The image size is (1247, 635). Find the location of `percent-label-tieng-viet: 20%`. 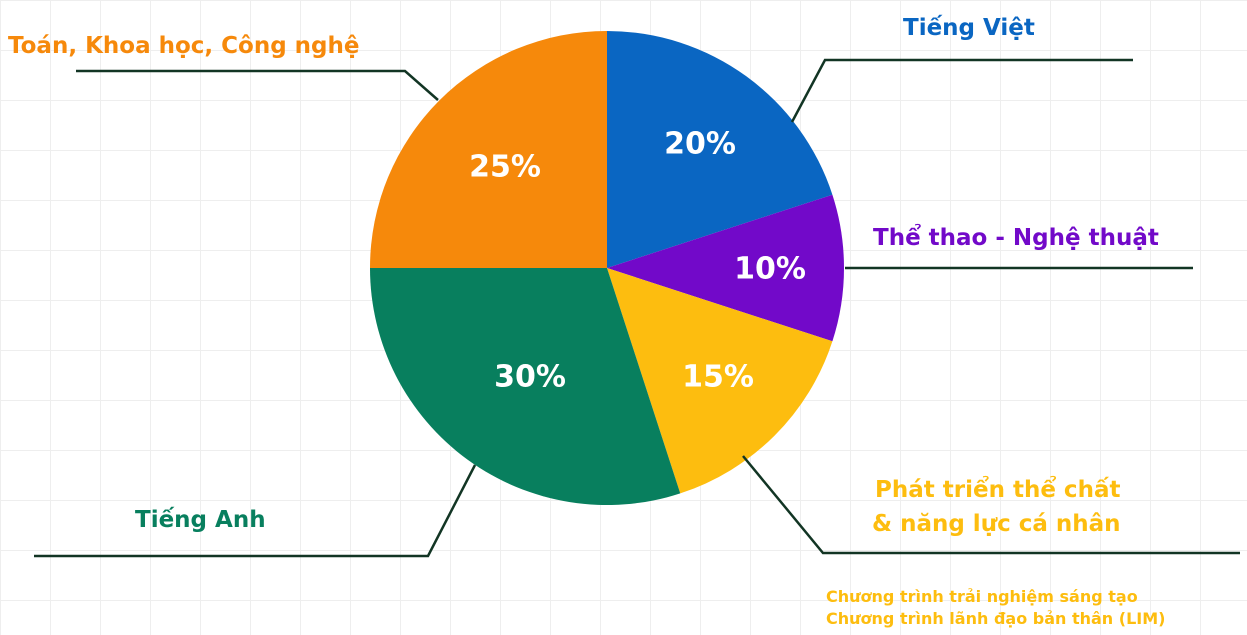

percent-label-tieng-viet: 20% is located at coordinates (700, 144).